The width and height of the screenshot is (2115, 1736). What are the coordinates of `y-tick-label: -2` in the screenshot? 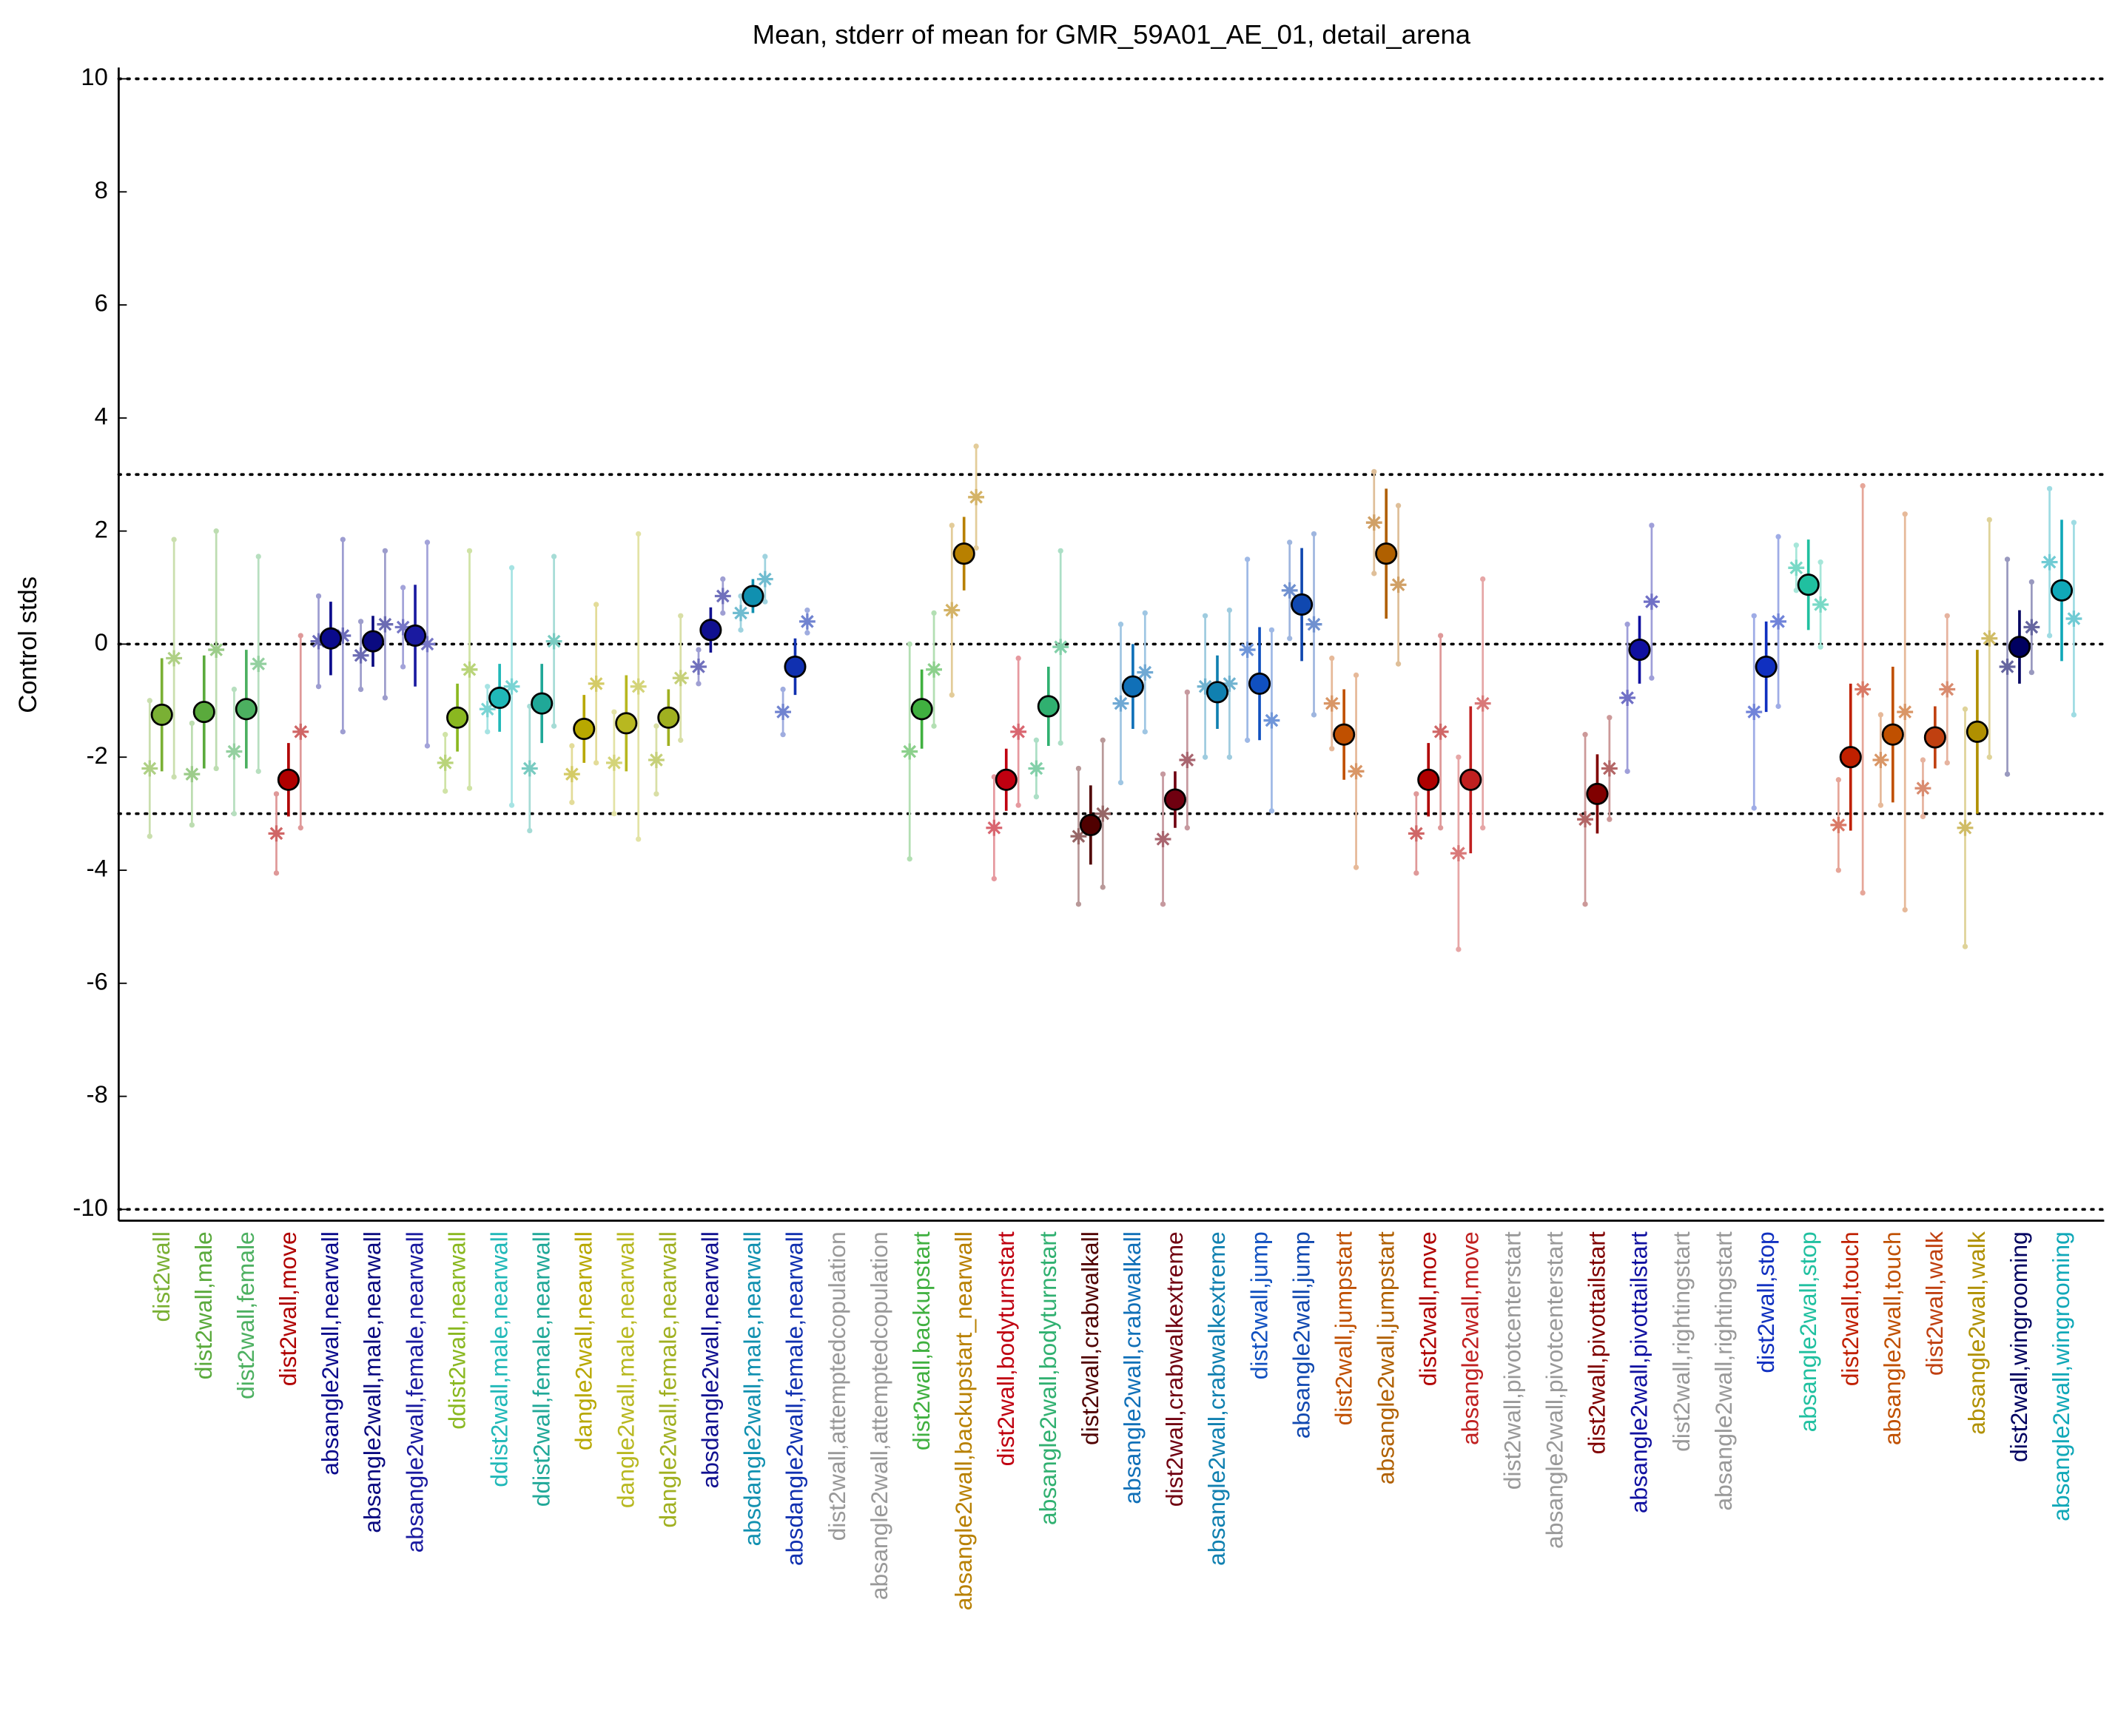 It's located at (97, 755).